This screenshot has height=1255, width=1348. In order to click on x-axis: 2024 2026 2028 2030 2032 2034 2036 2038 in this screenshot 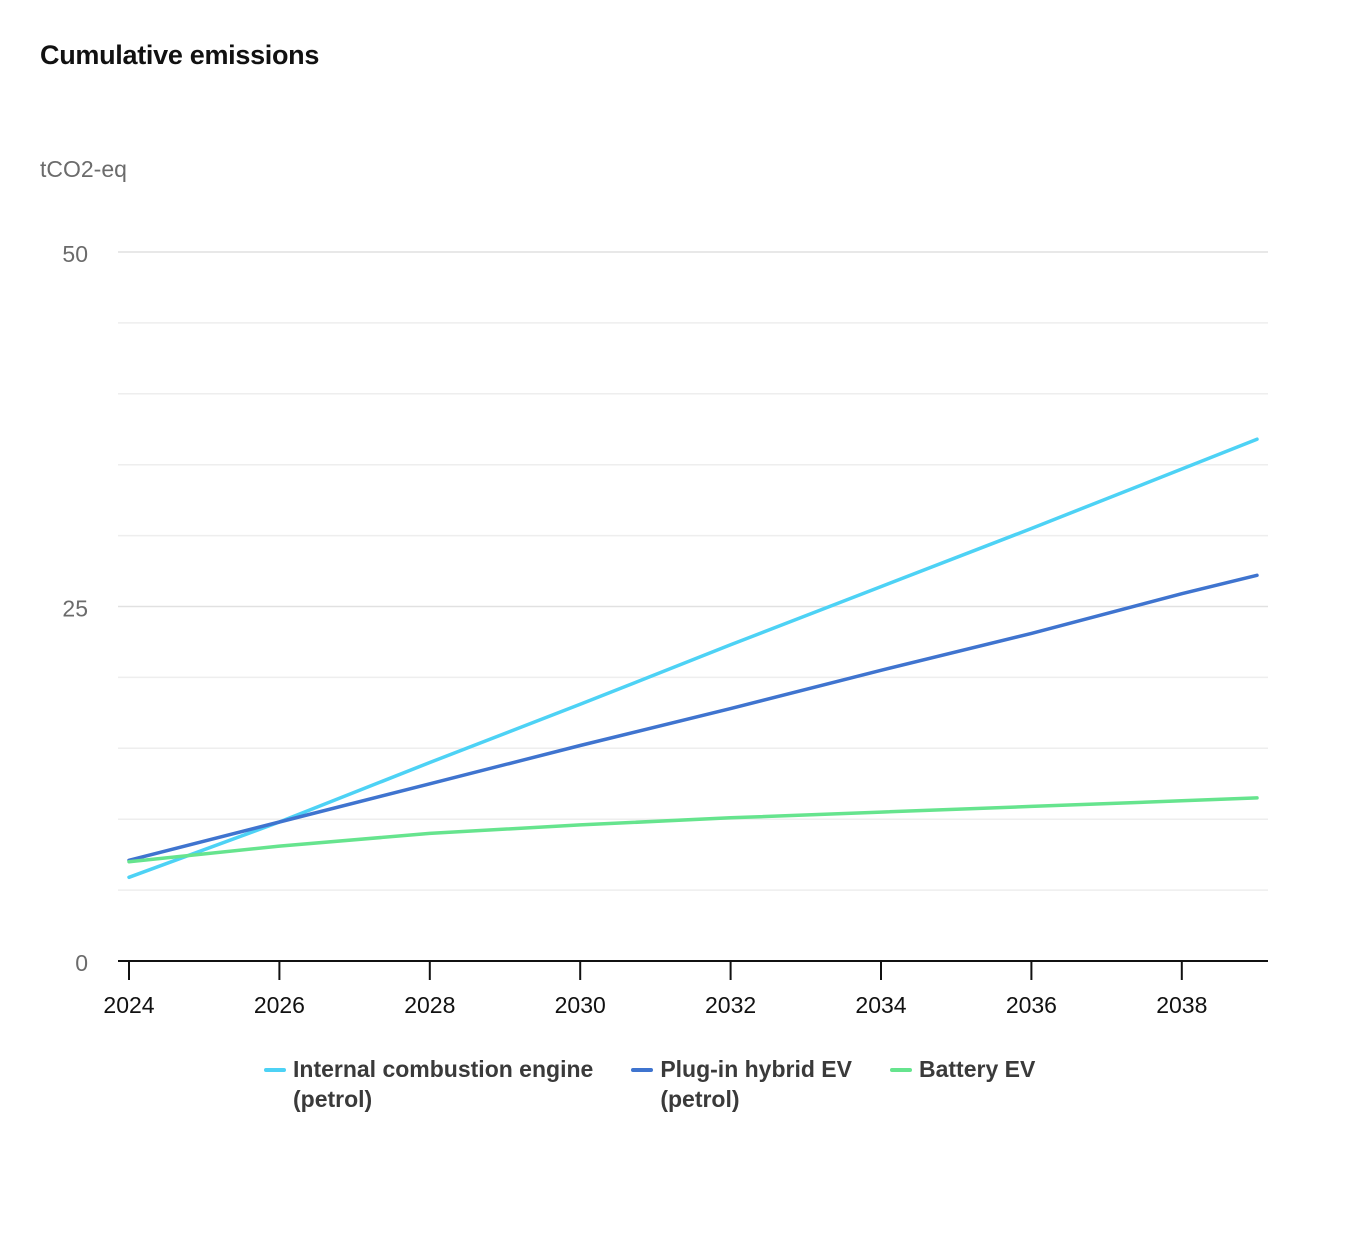, I will do `click(685, 989)`.